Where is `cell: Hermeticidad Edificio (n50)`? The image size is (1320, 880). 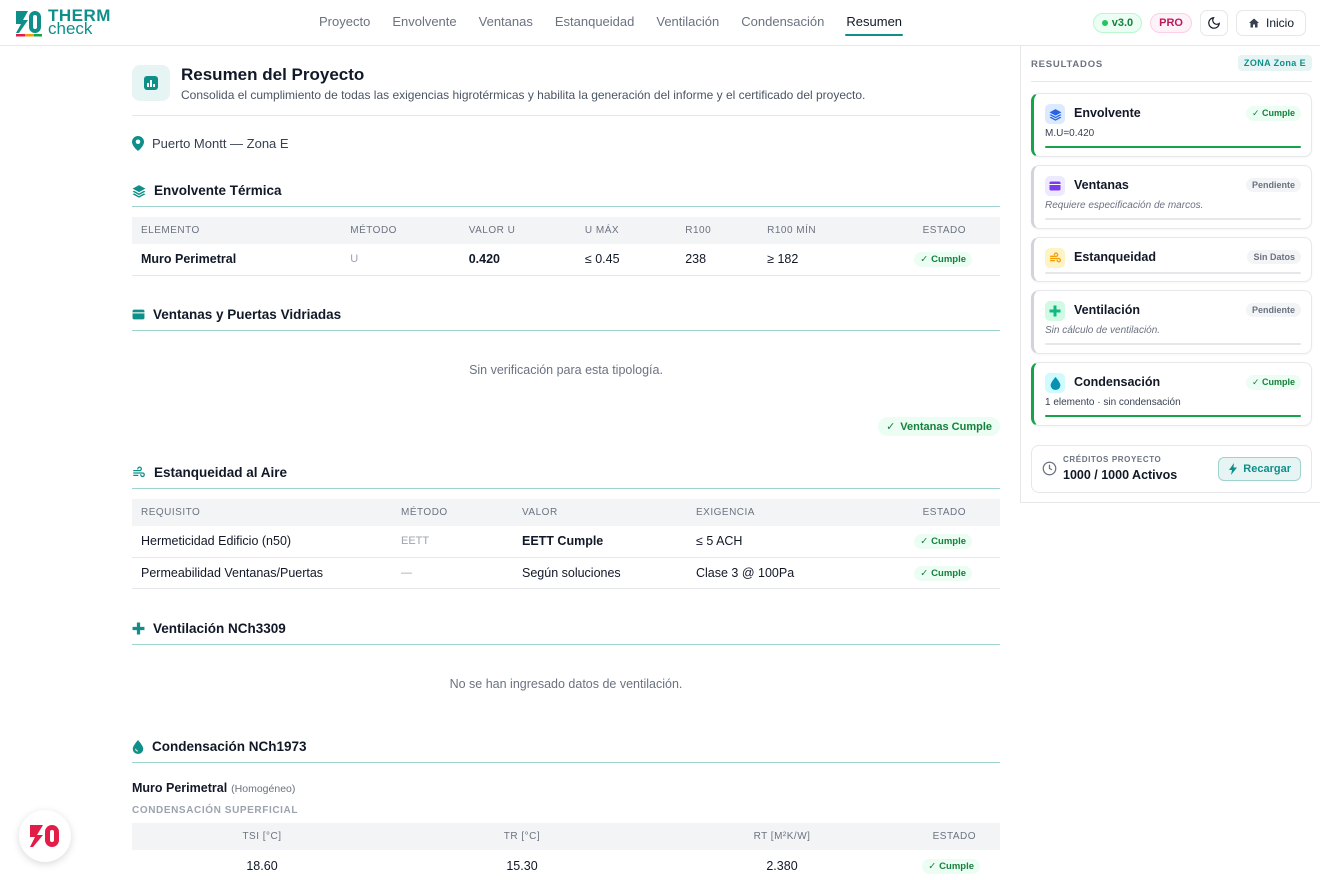 cell: Hermeticidad Edificio (n50) is located at coordinates (262, 542).